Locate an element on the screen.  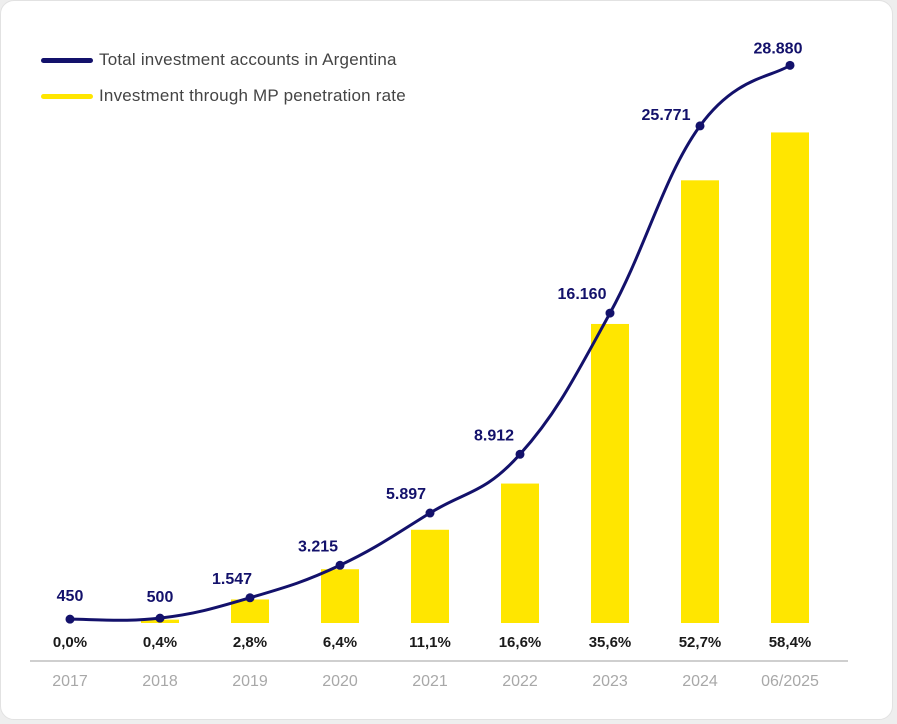
bar-2022 is located at coordinates (520, 553).